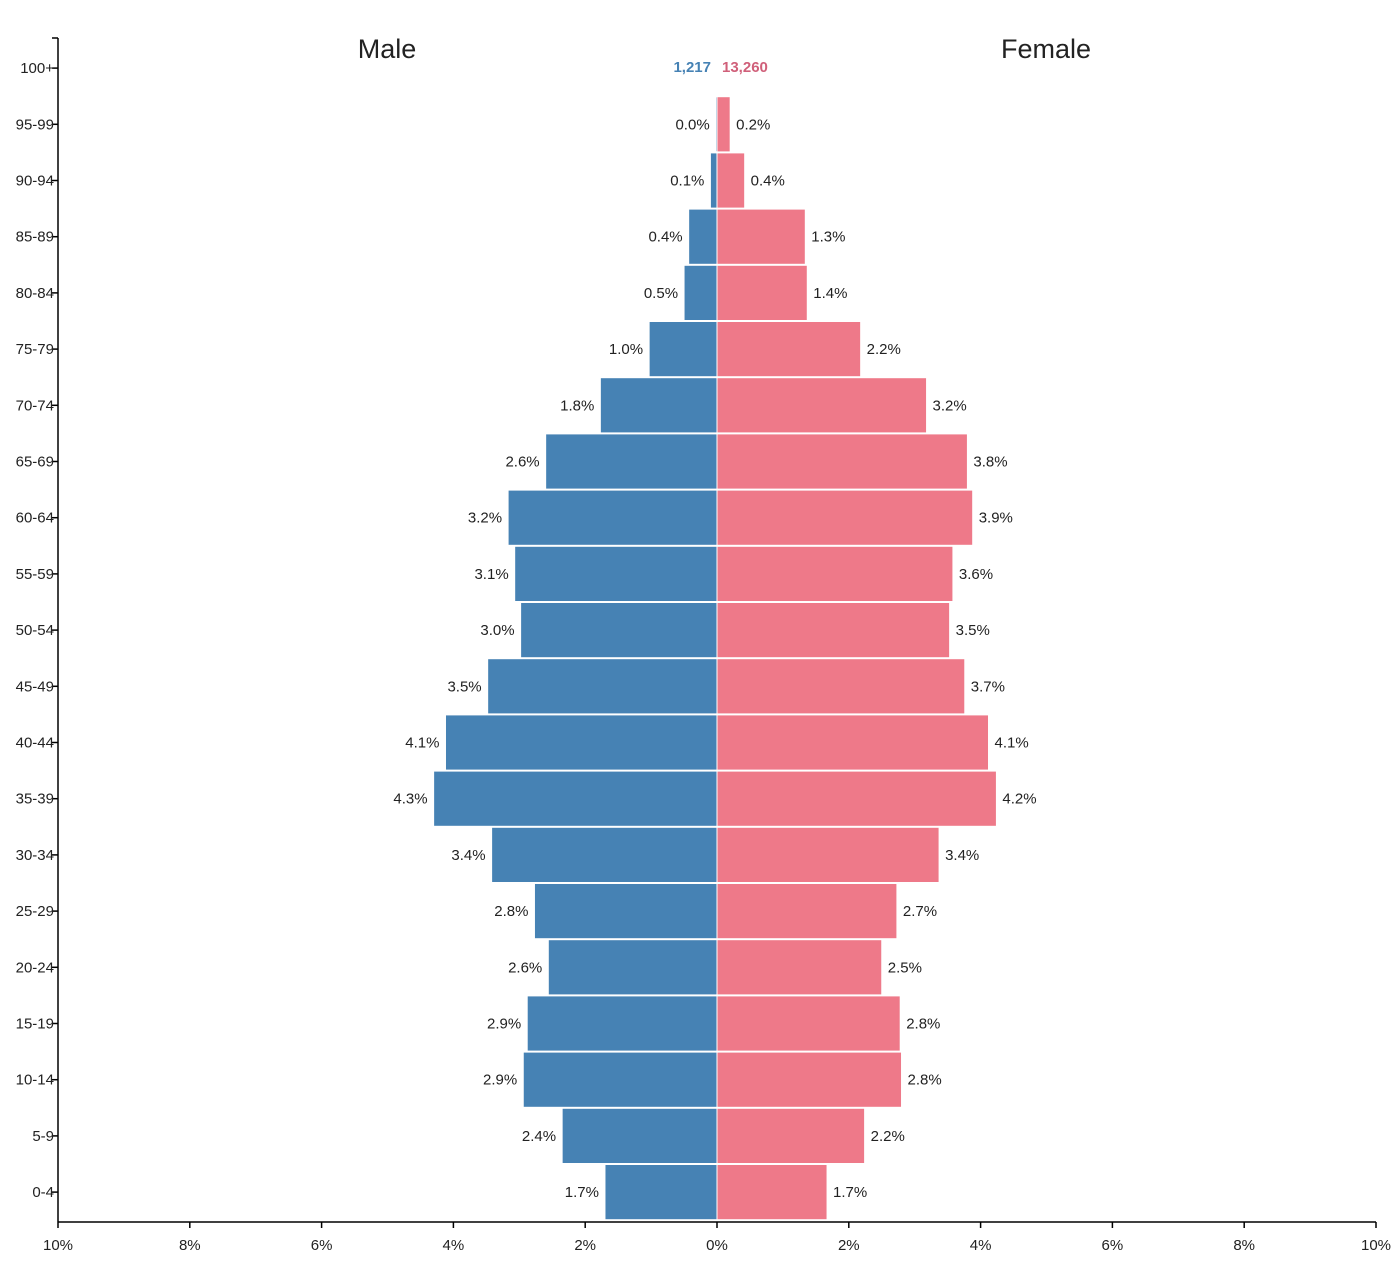  I want to click on female-value-label: 3.8%, so click(990, 462).